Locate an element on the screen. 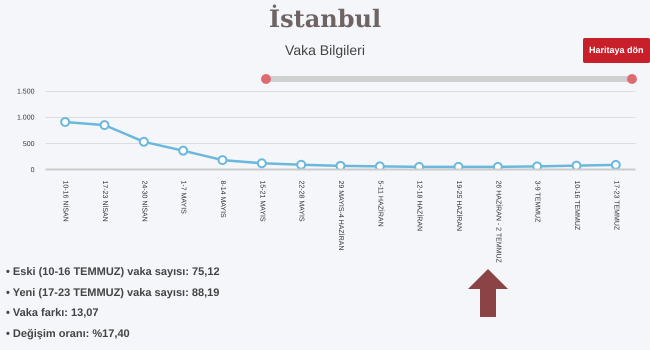 This screenshot has height=350, width=650. text: • Vaka farkı: 13,07 is located at coordinates (53, 314).